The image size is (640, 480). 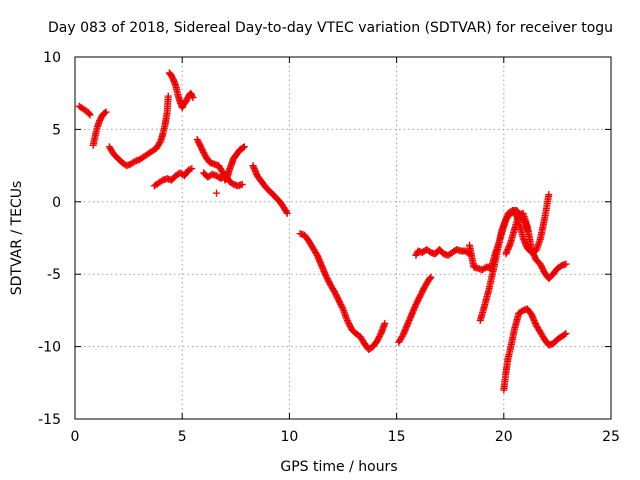 What do you see at coordinates (49, 348) in the screenshot?
I see `y-tick-label: -10` at bounding box center [49, 348].